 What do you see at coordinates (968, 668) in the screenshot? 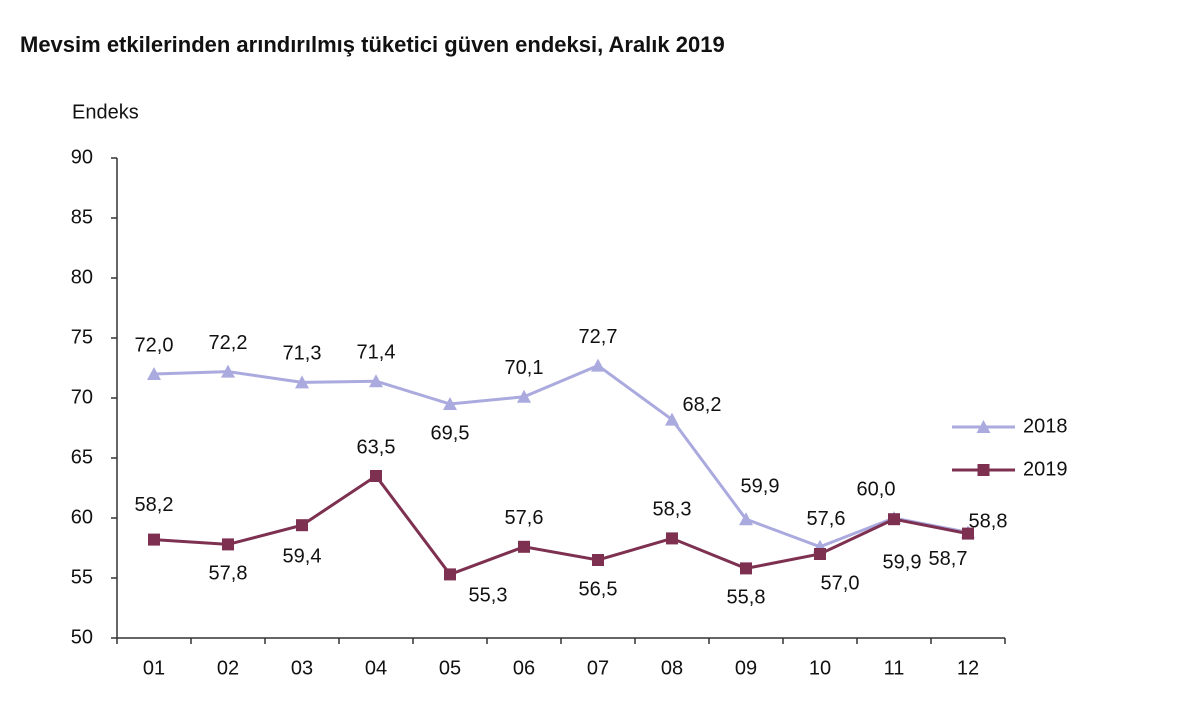
I see `x-tick-label: 12` at bounding box center [968, 668].